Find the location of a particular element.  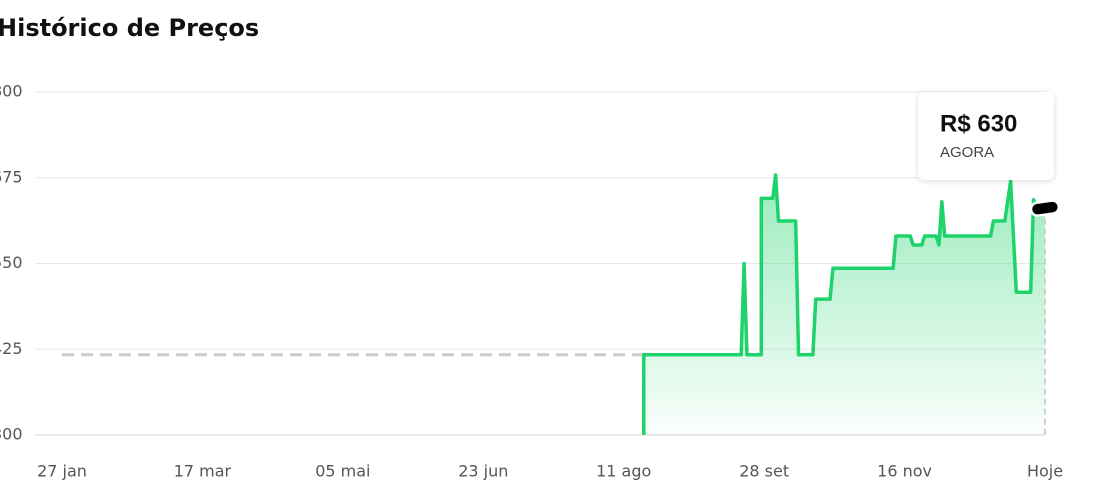

y-tick-label: 800 is located at coordinates (11, 91).